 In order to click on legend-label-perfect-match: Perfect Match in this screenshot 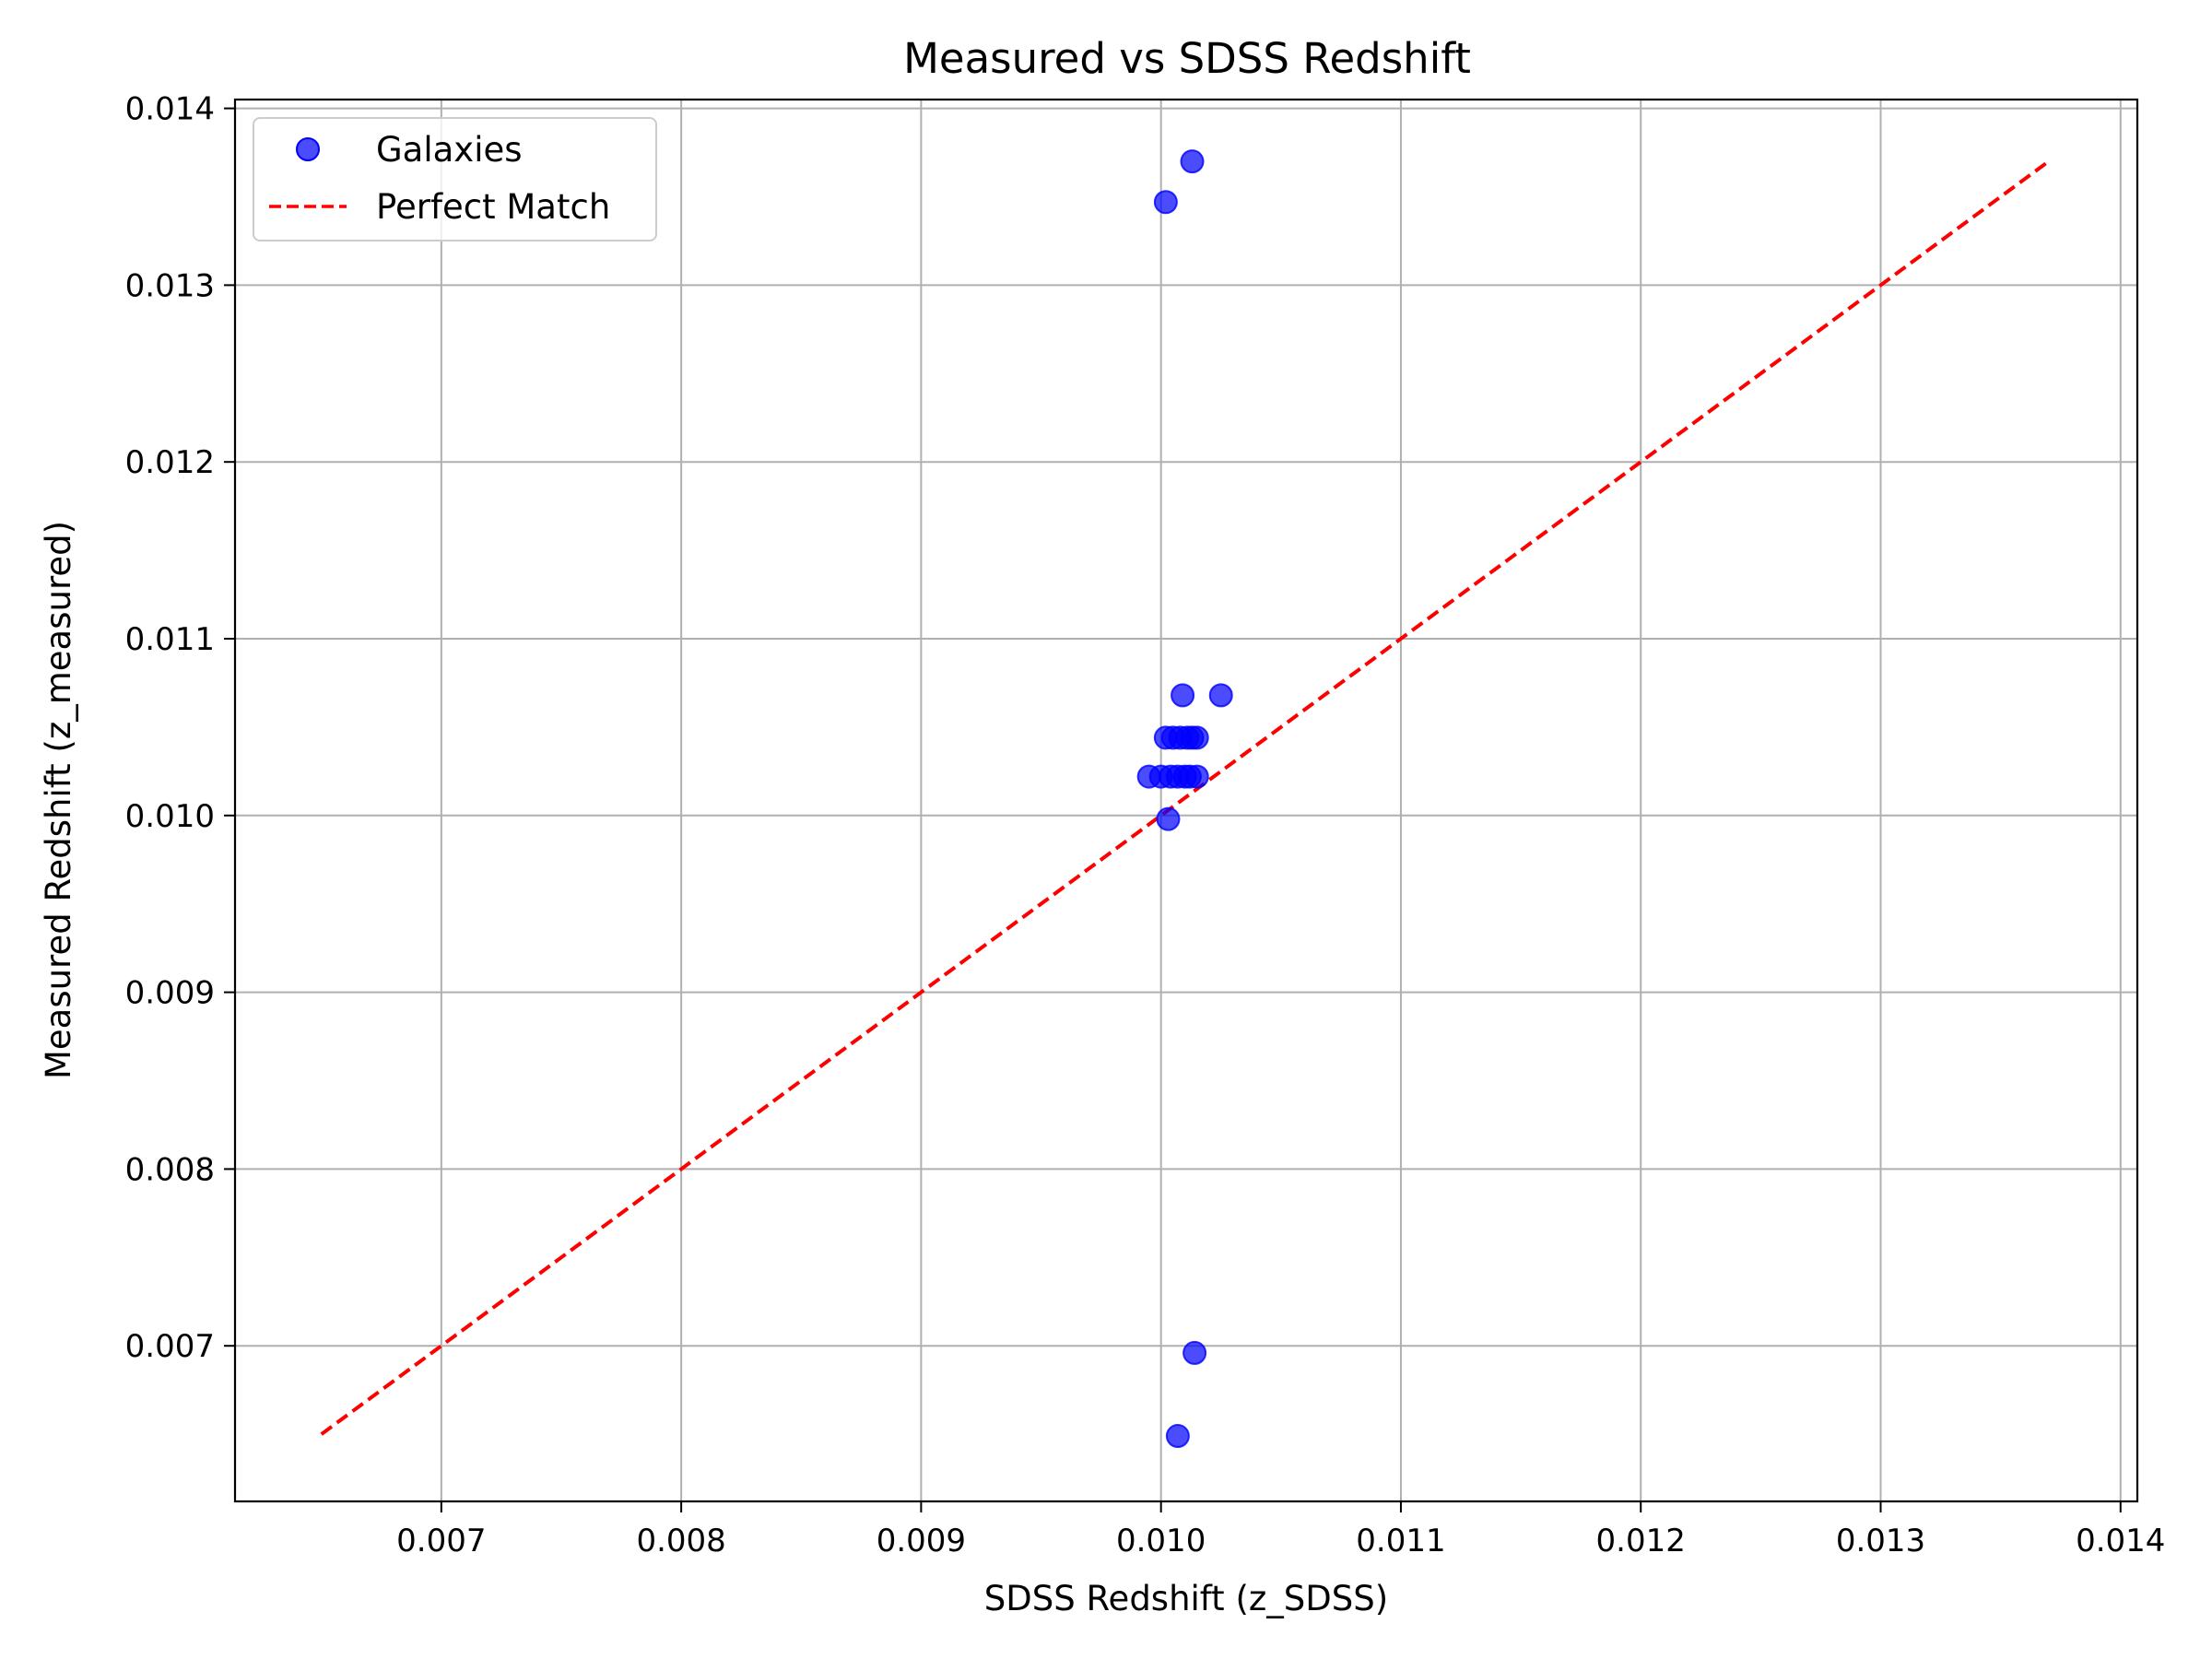, I will do `click(493, 207)`.